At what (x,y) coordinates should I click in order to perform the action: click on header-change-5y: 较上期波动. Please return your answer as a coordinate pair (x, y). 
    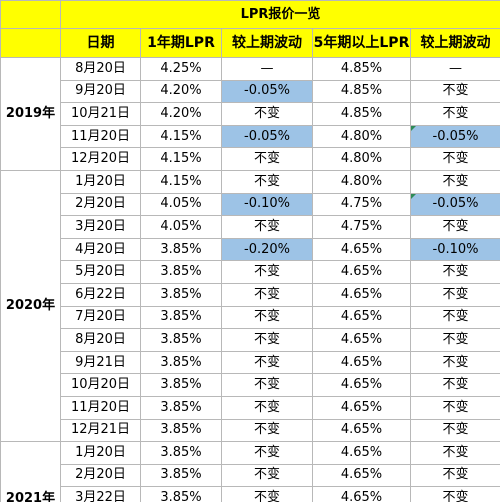
    Looking at the image, I should click on (454, 43).